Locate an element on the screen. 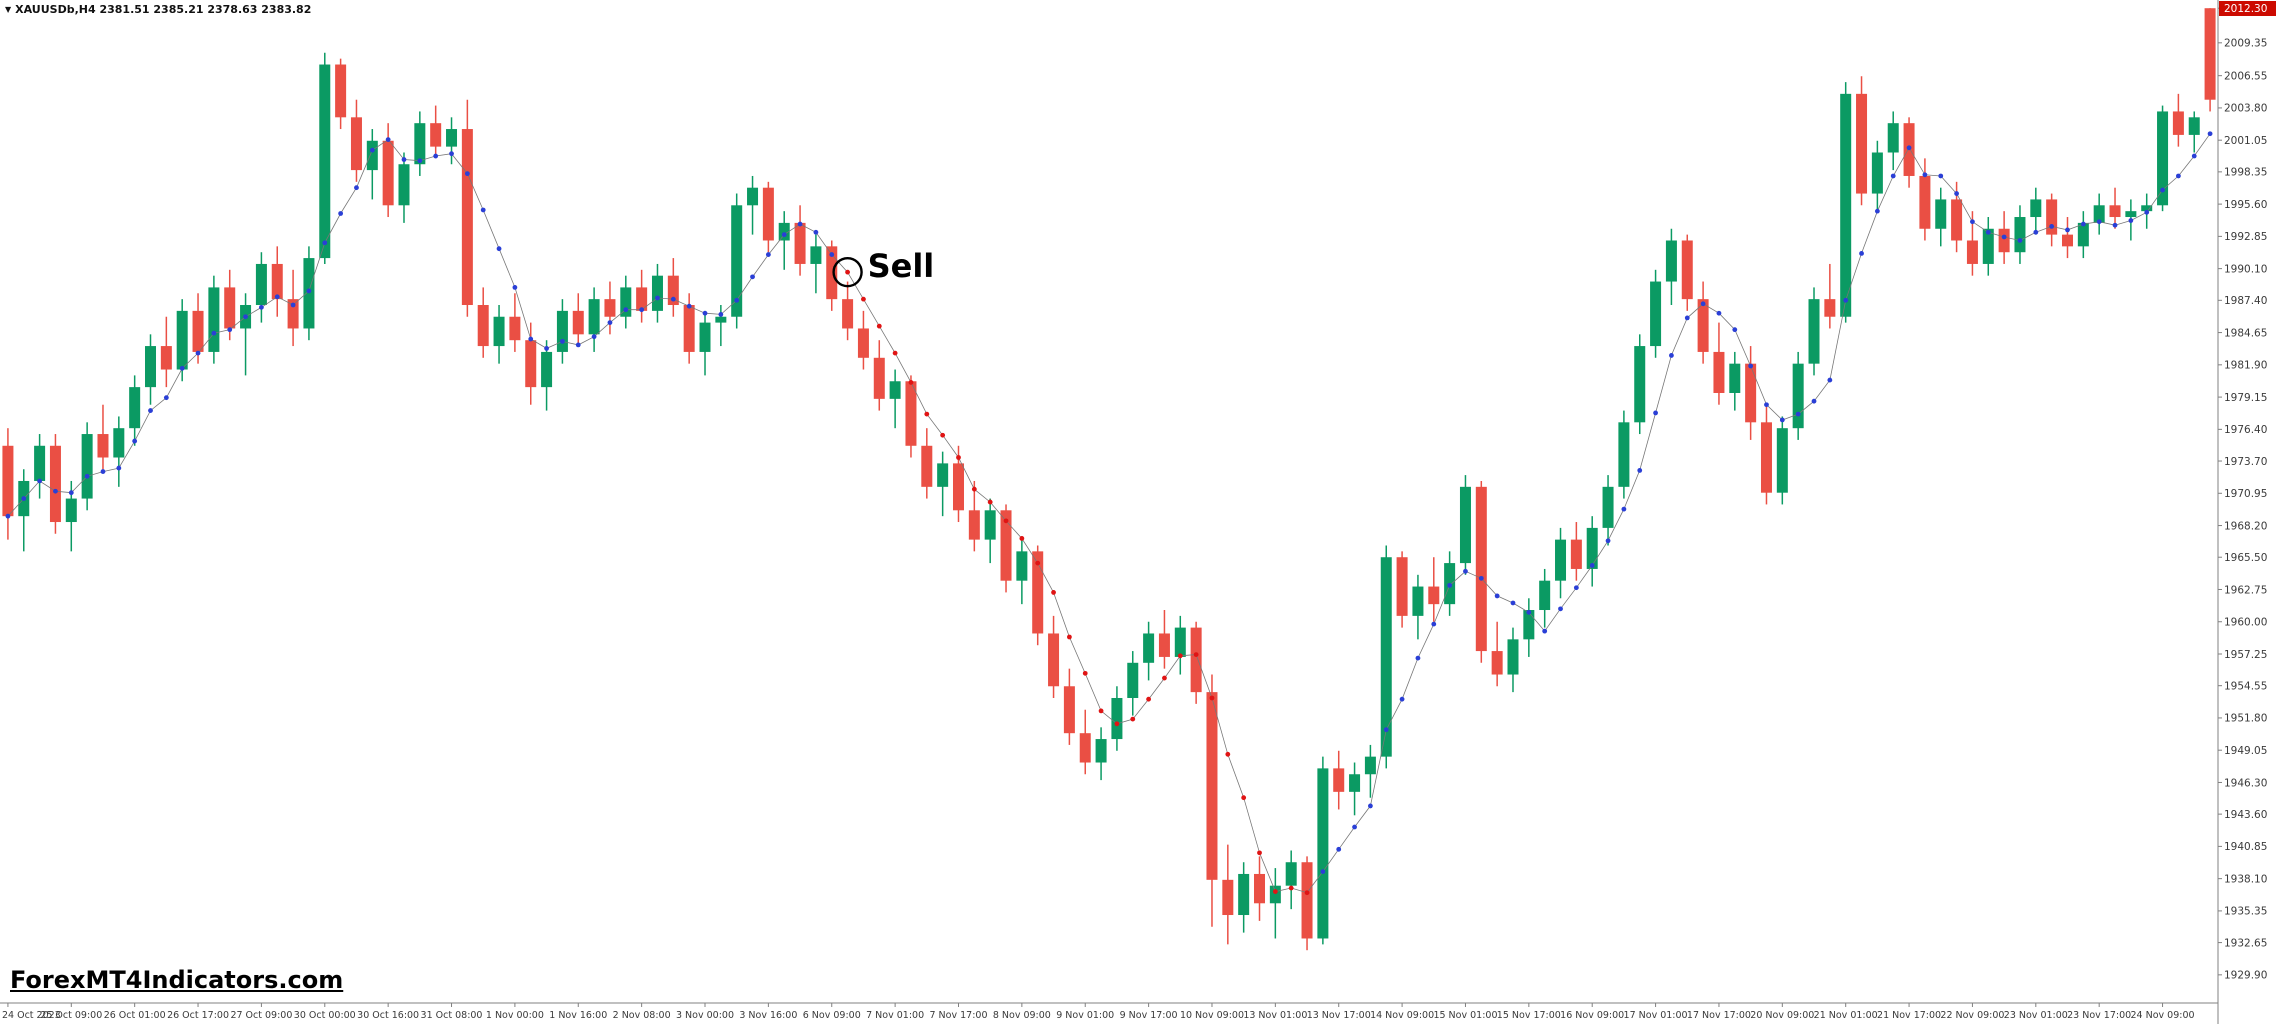 This screenshot has width=2277, height=1024. time-axis-label: 30 Oct 16:00 is located at coordinates (388, 1015).